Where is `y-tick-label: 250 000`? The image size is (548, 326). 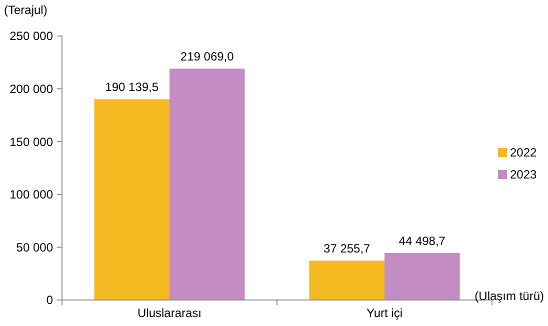 y-tick-label: 250 000 is located at coordinates (32, 36).